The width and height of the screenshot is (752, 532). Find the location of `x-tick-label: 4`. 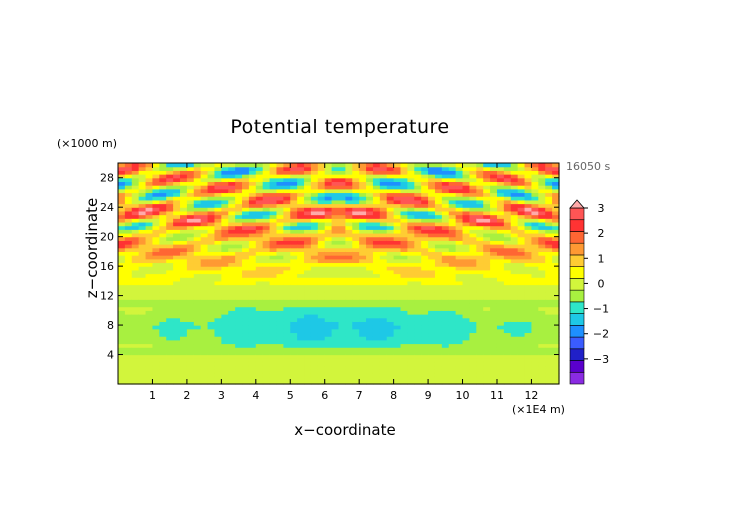

x-tick-label: 4 is located at coordinates (255, 395).